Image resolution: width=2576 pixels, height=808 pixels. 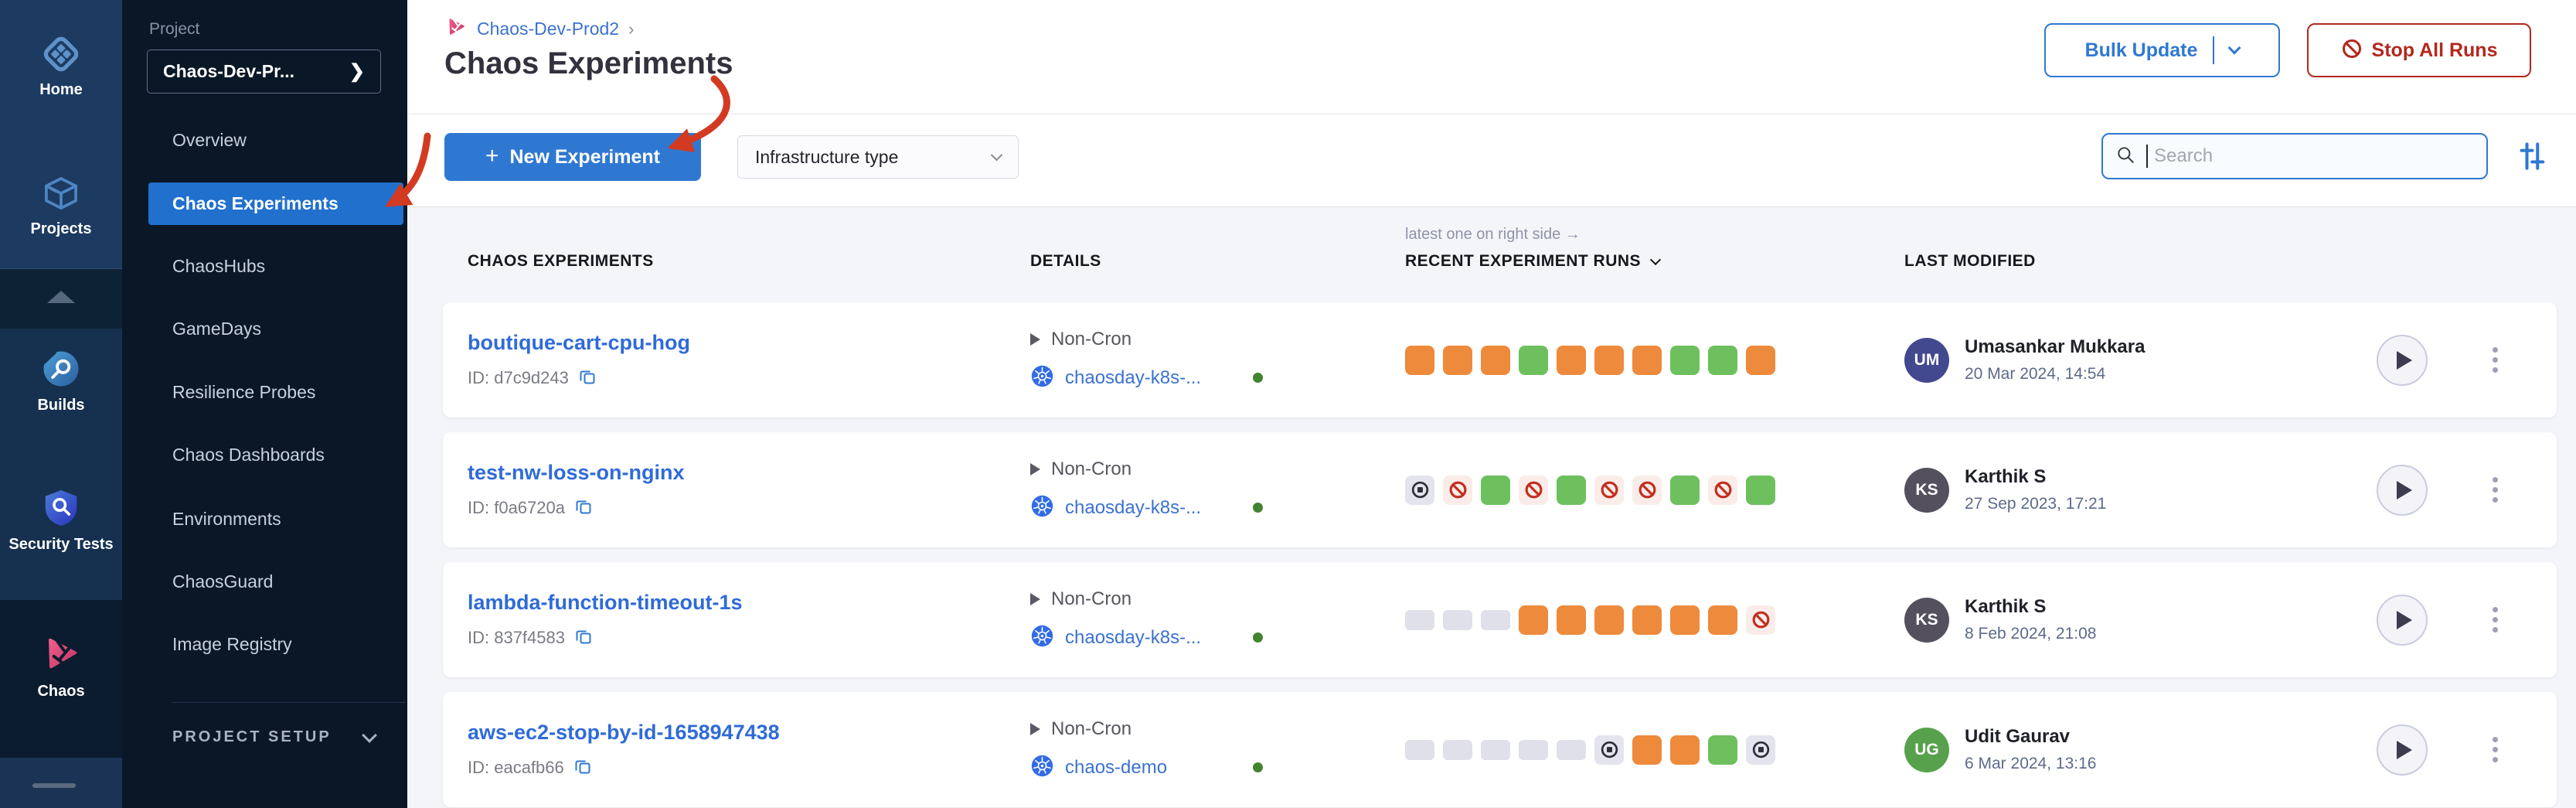 I want to click on sidebar-item-chaos-experiments: Chaos Experiments, so click(x=275, y=203).